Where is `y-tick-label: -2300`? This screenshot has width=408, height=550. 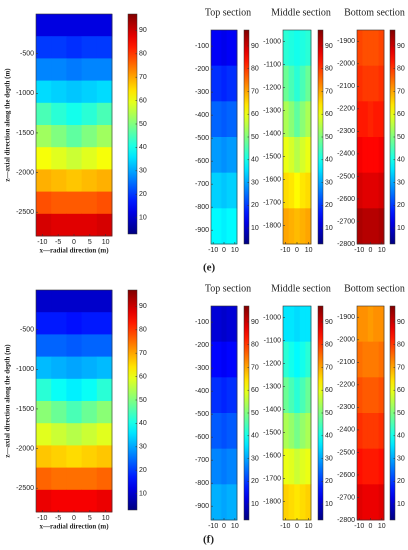 y-tick-label: -2300 is located at coordinates (346, 407).